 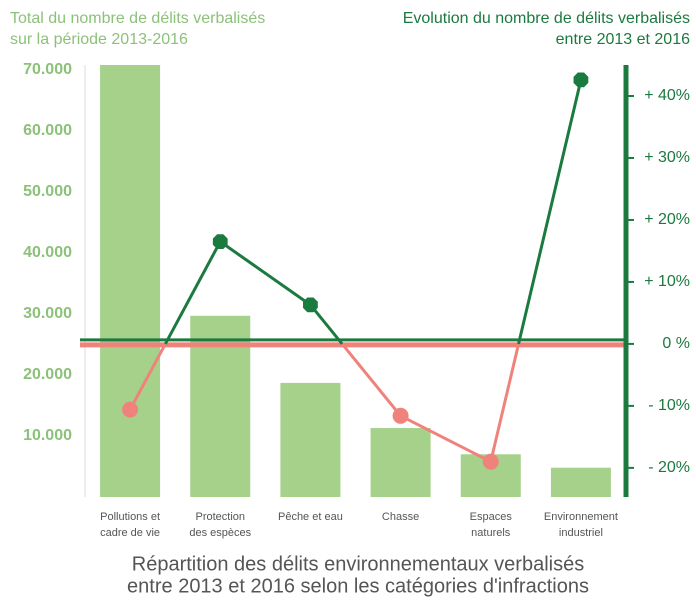 I want to click on x-tick-label: industriel, so click(x=581, y=533).